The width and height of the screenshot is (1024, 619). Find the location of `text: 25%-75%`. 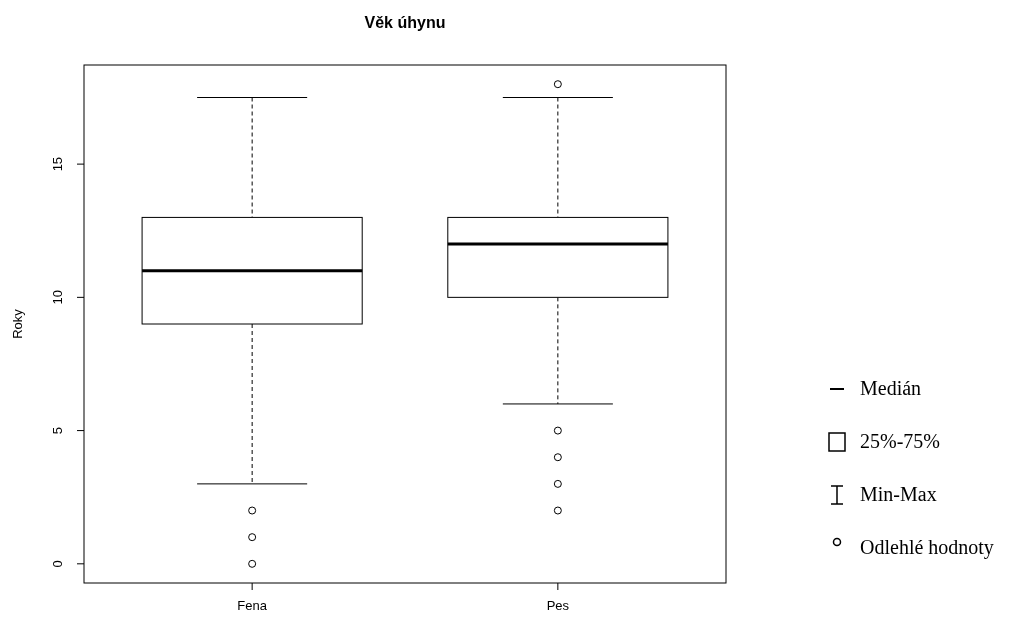

text: 25%-75% is located at coordinates (900, 441).